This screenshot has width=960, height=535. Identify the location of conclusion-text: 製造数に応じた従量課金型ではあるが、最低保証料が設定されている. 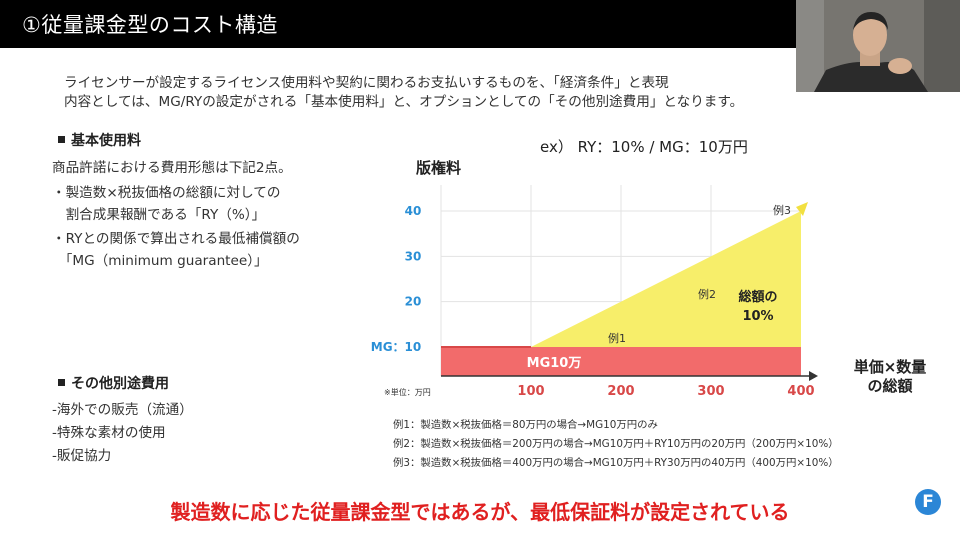
(480, 512).